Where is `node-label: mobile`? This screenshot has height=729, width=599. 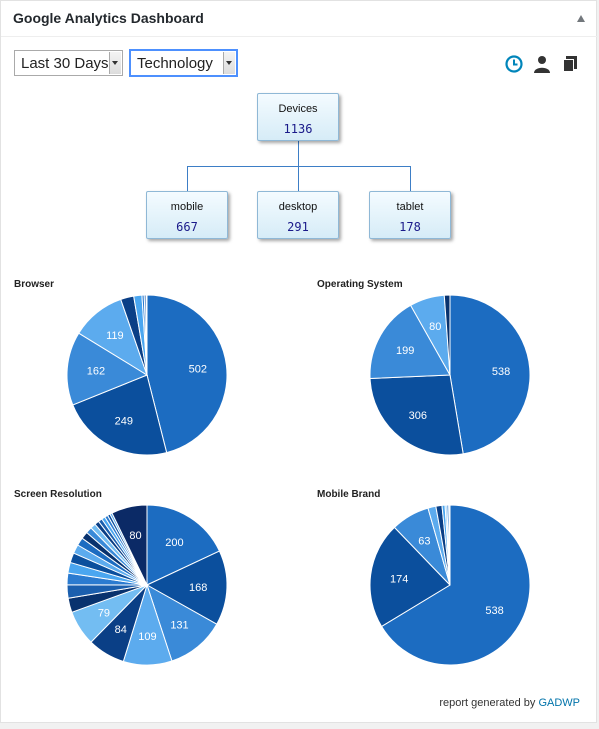
node-label: mobile is located at coordinates (187, 207).